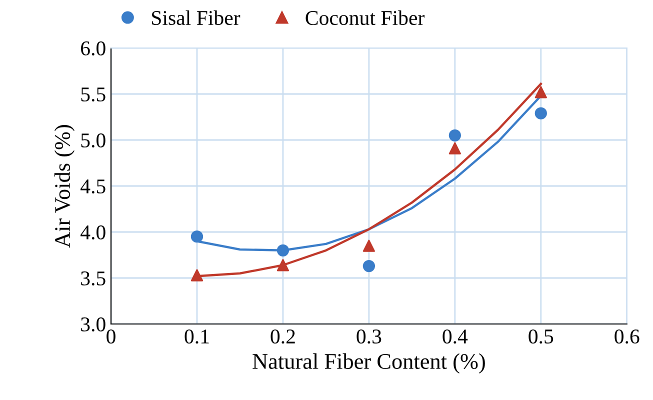  Describe the element at coordinates (368, 363) in the screenshot. I see `x-axis-title: Natural Fiber Content (%)` at that location.